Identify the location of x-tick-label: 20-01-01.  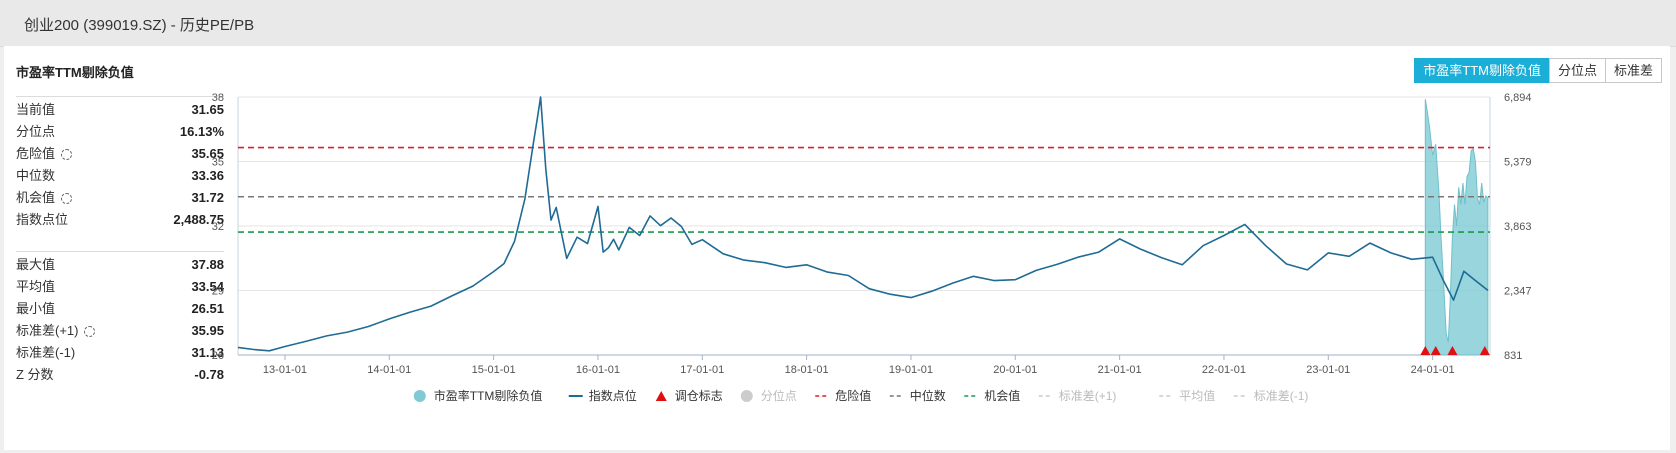
(1015, 370).